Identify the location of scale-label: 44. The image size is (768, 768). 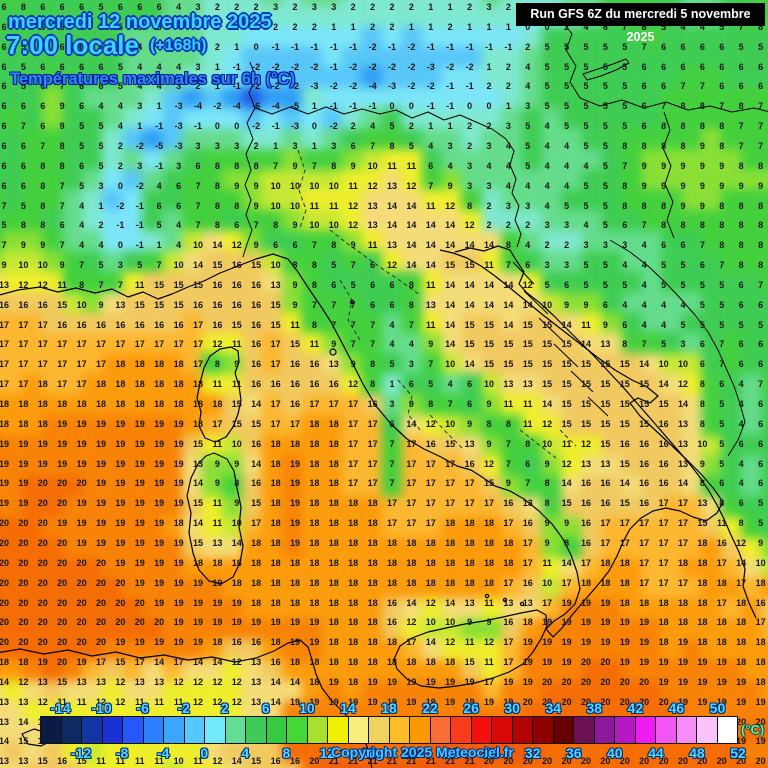
(656, 753).